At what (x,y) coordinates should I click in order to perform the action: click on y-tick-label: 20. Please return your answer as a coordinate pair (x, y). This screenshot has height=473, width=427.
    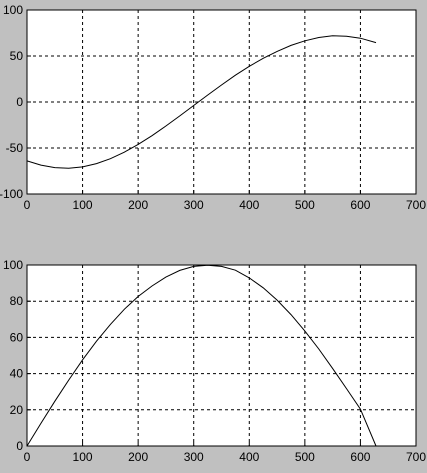
    Looking at the image, I should click on (17, 410).